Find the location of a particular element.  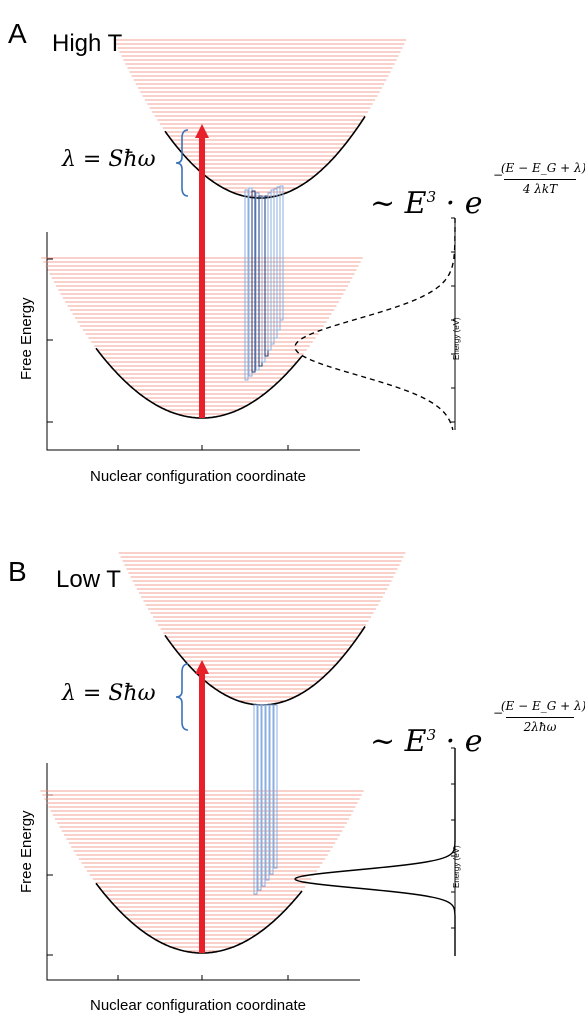

excited-state-parabola is located at coordinates (265, 157).